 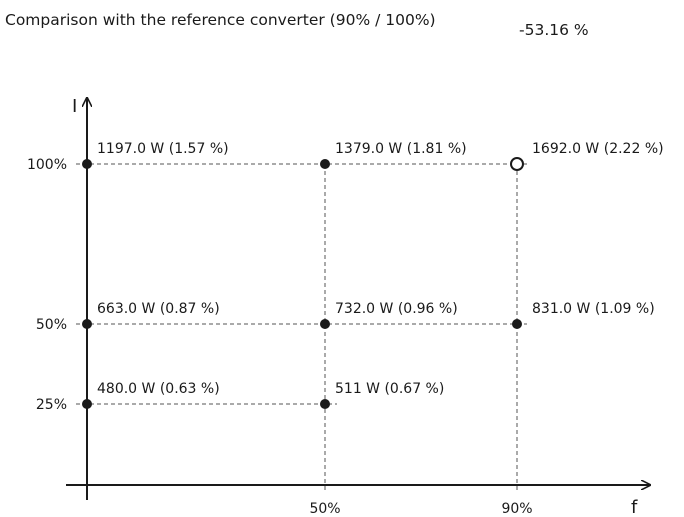 What do you see at coordinates (389, 389) in the screenshot?
I see `data-label: 511 W (0.67 %)` at bounding box center [389, 389].